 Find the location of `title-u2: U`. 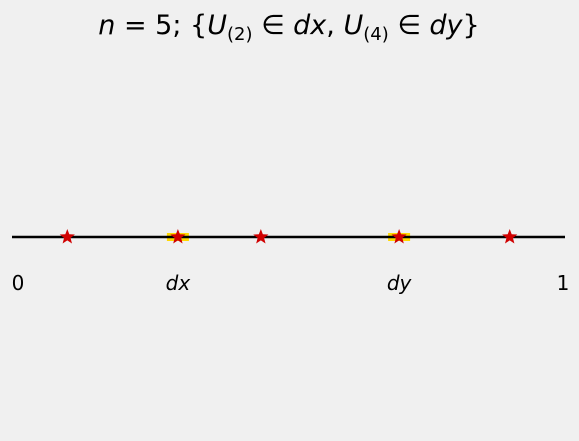

title-u2: U is located at coordinates (217, 25).